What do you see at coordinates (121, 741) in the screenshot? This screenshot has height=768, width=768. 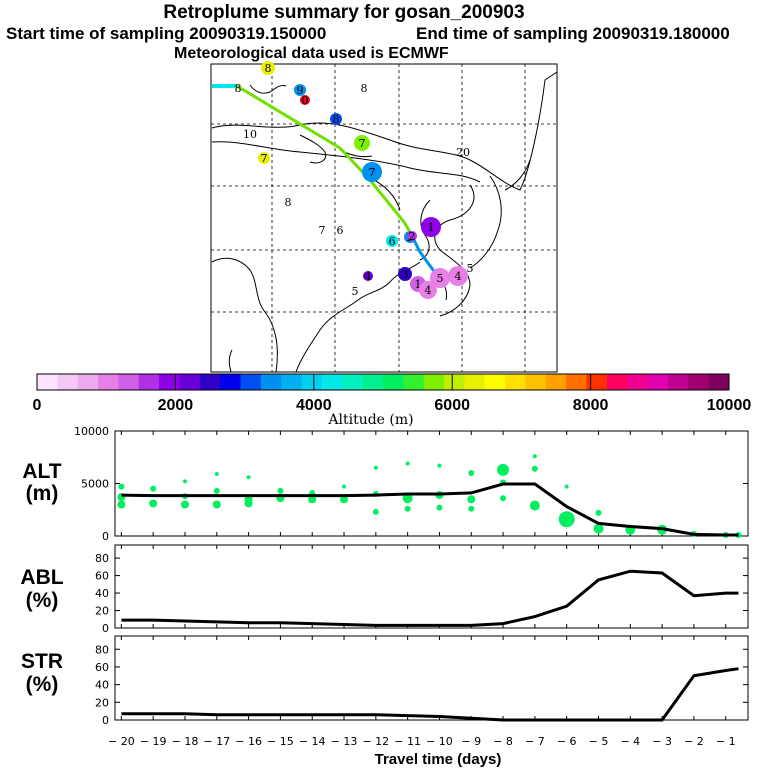 I see `x-tick-label: − 20` at bounding box center [121, 741].